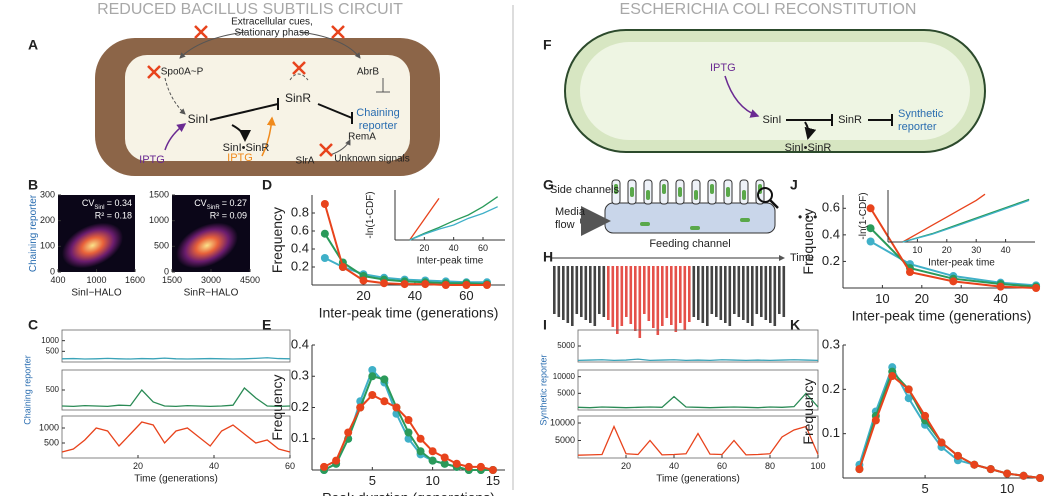 This screenshot has width=1050, height=496. What do you see at coordinates (53, 350) in the screenshot?
I see `y-tick-label: 500` at bounding box center [53, 350].